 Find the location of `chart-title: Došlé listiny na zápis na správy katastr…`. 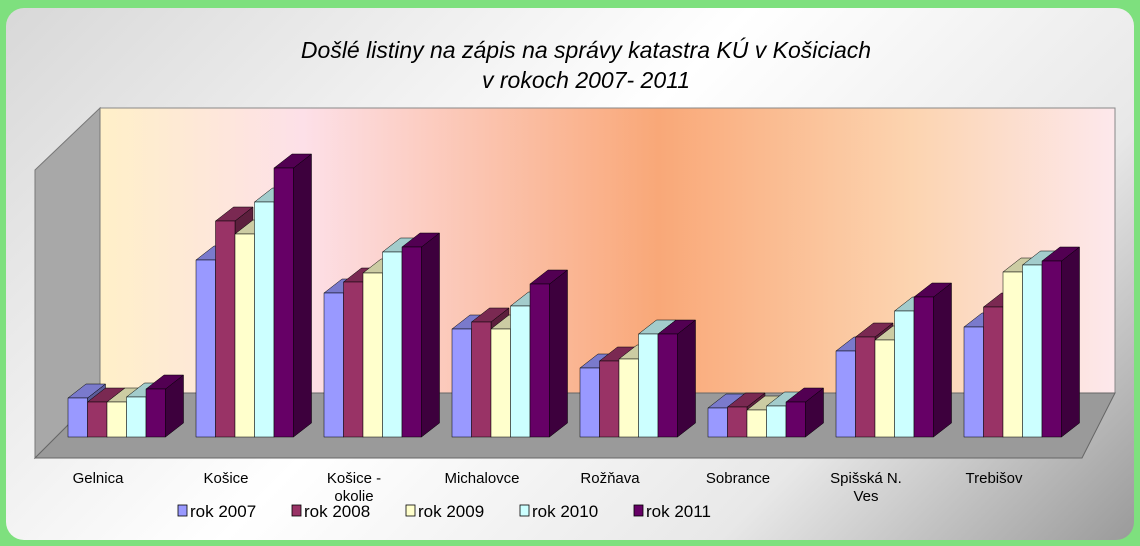

chart-title: Došlé listiny na zápis na správy katastr… is located at coordinates (586, 50).